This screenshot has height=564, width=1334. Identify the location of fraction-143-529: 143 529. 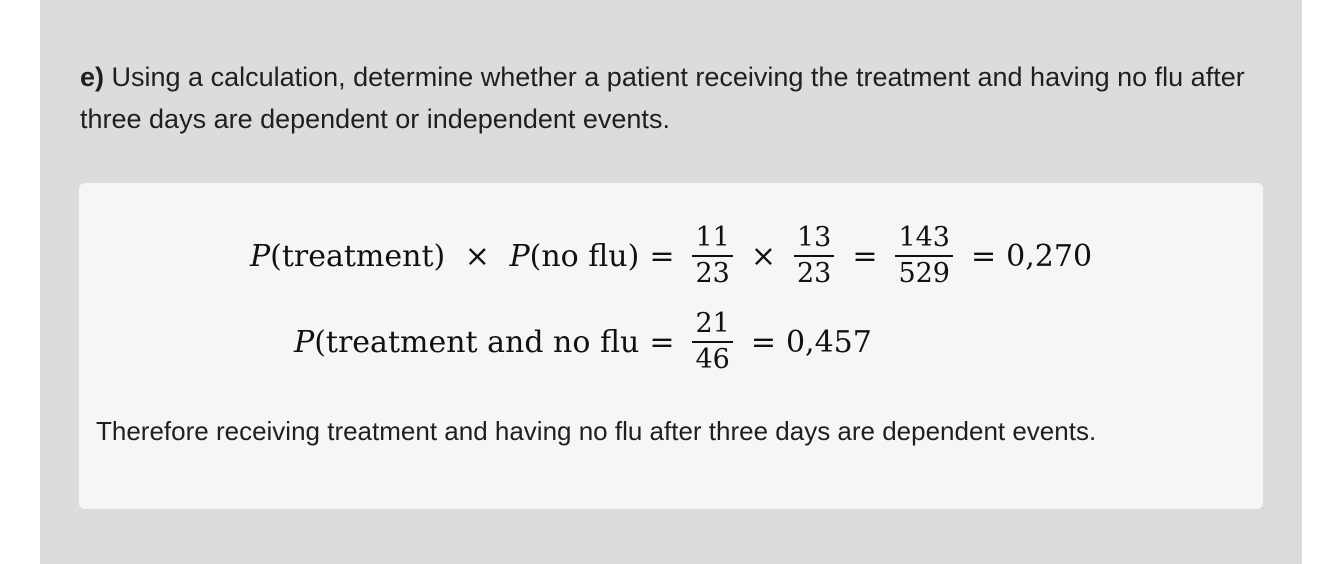
(924, 256).